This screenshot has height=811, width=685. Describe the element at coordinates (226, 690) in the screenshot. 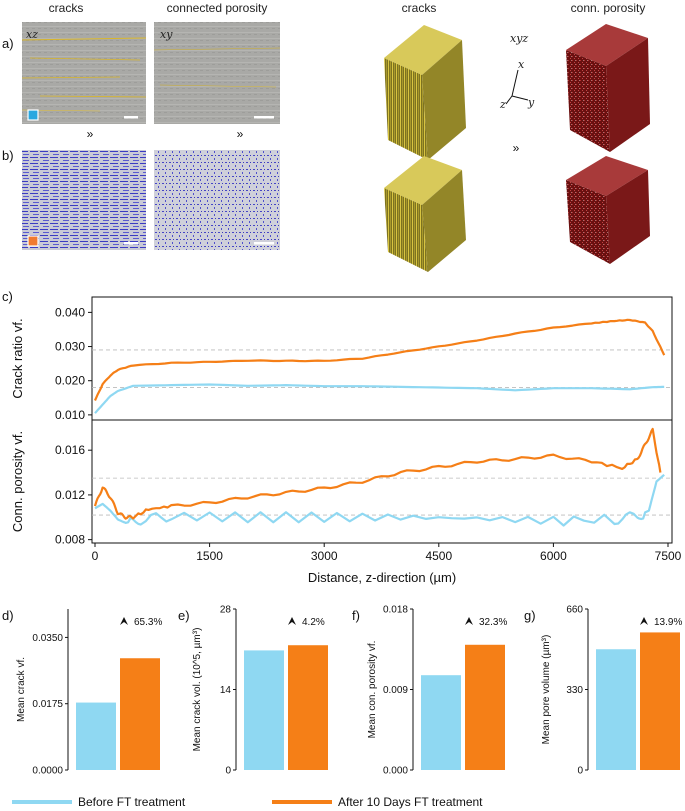

I see `bar-y-tick-label-e-1: 14` at that location.